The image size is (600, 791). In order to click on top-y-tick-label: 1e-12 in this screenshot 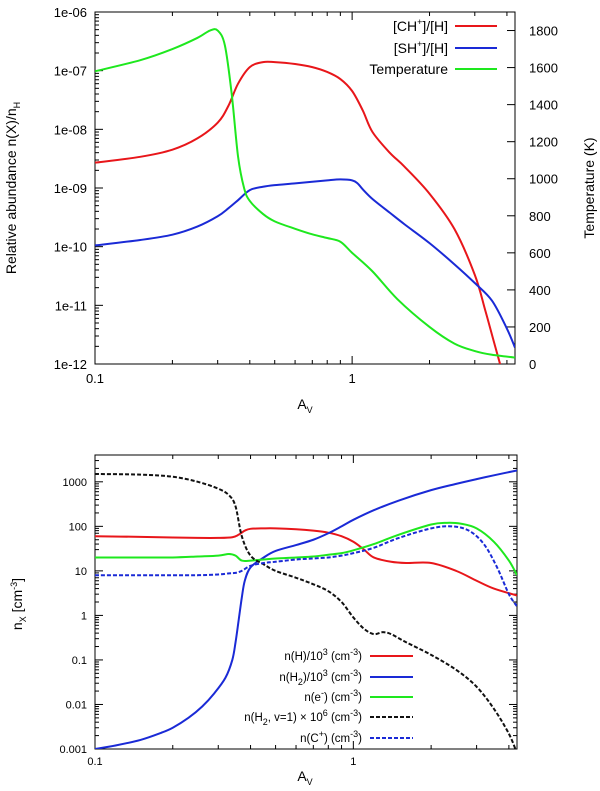, I will do `click(70, 364)`.